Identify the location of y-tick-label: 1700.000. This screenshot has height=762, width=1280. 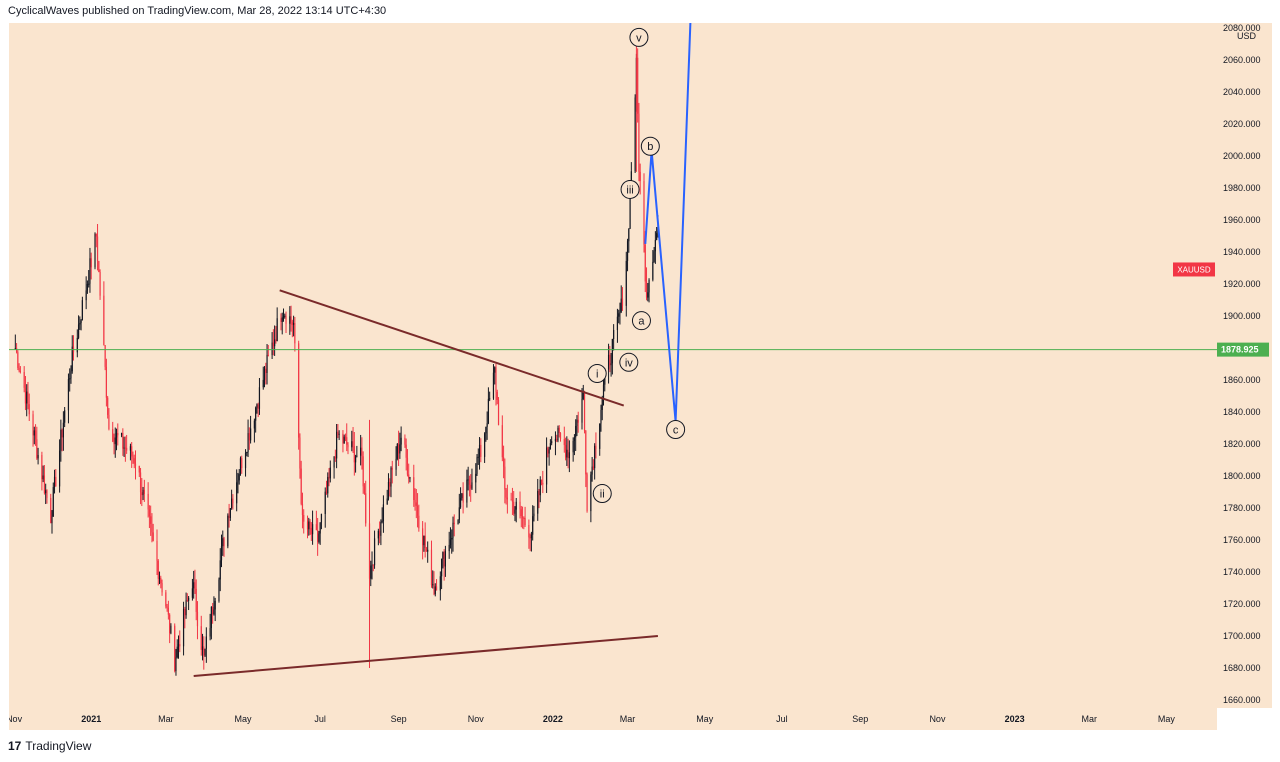
(1242, 636).